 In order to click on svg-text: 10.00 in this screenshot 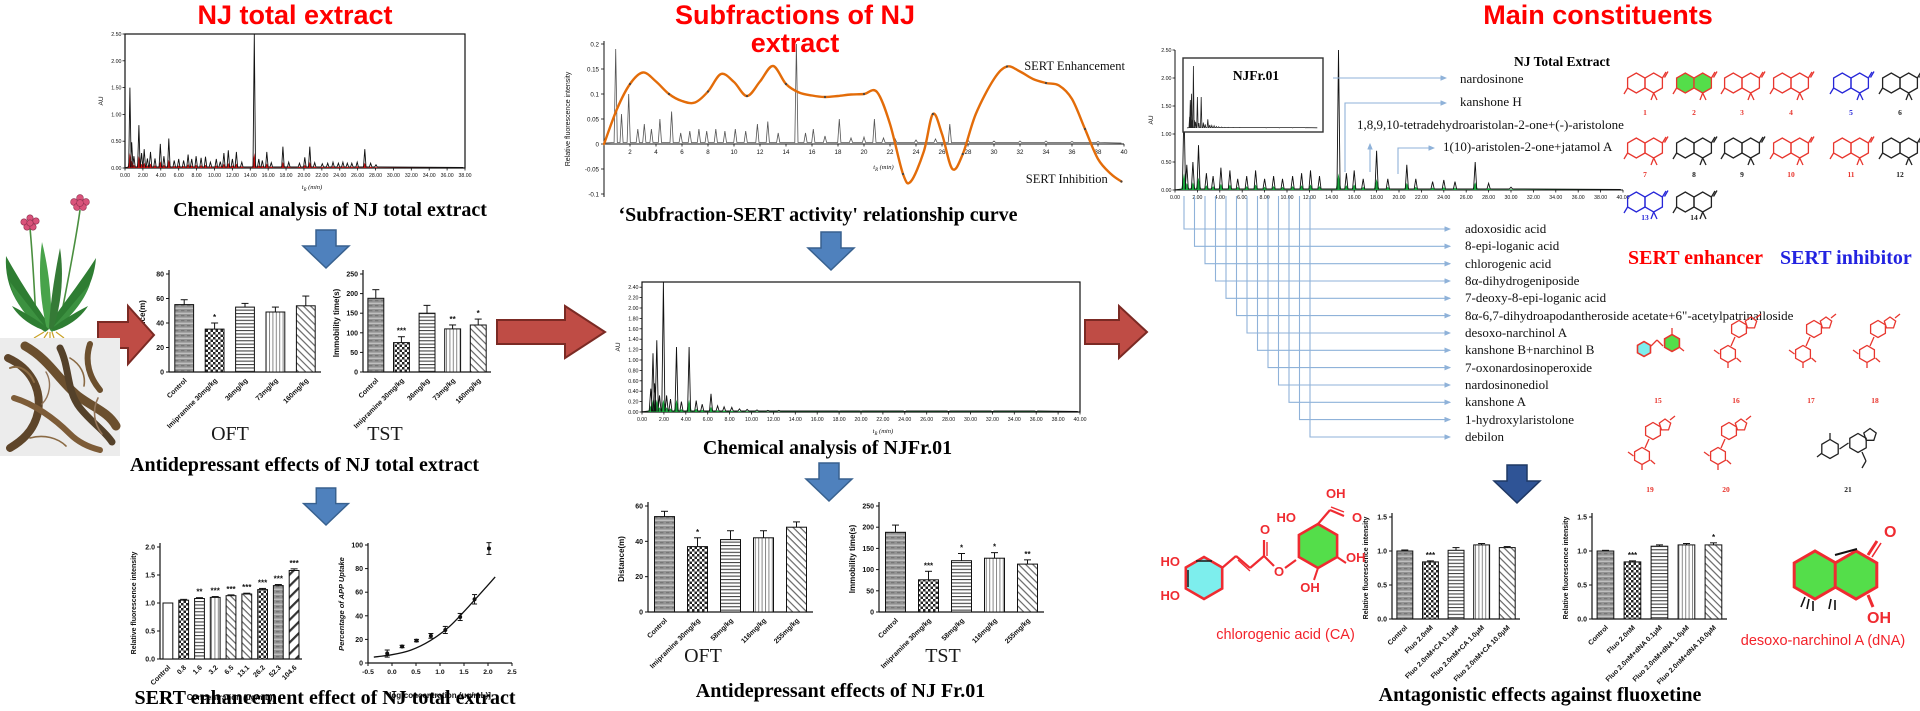, I will do `click(751, 420)`.